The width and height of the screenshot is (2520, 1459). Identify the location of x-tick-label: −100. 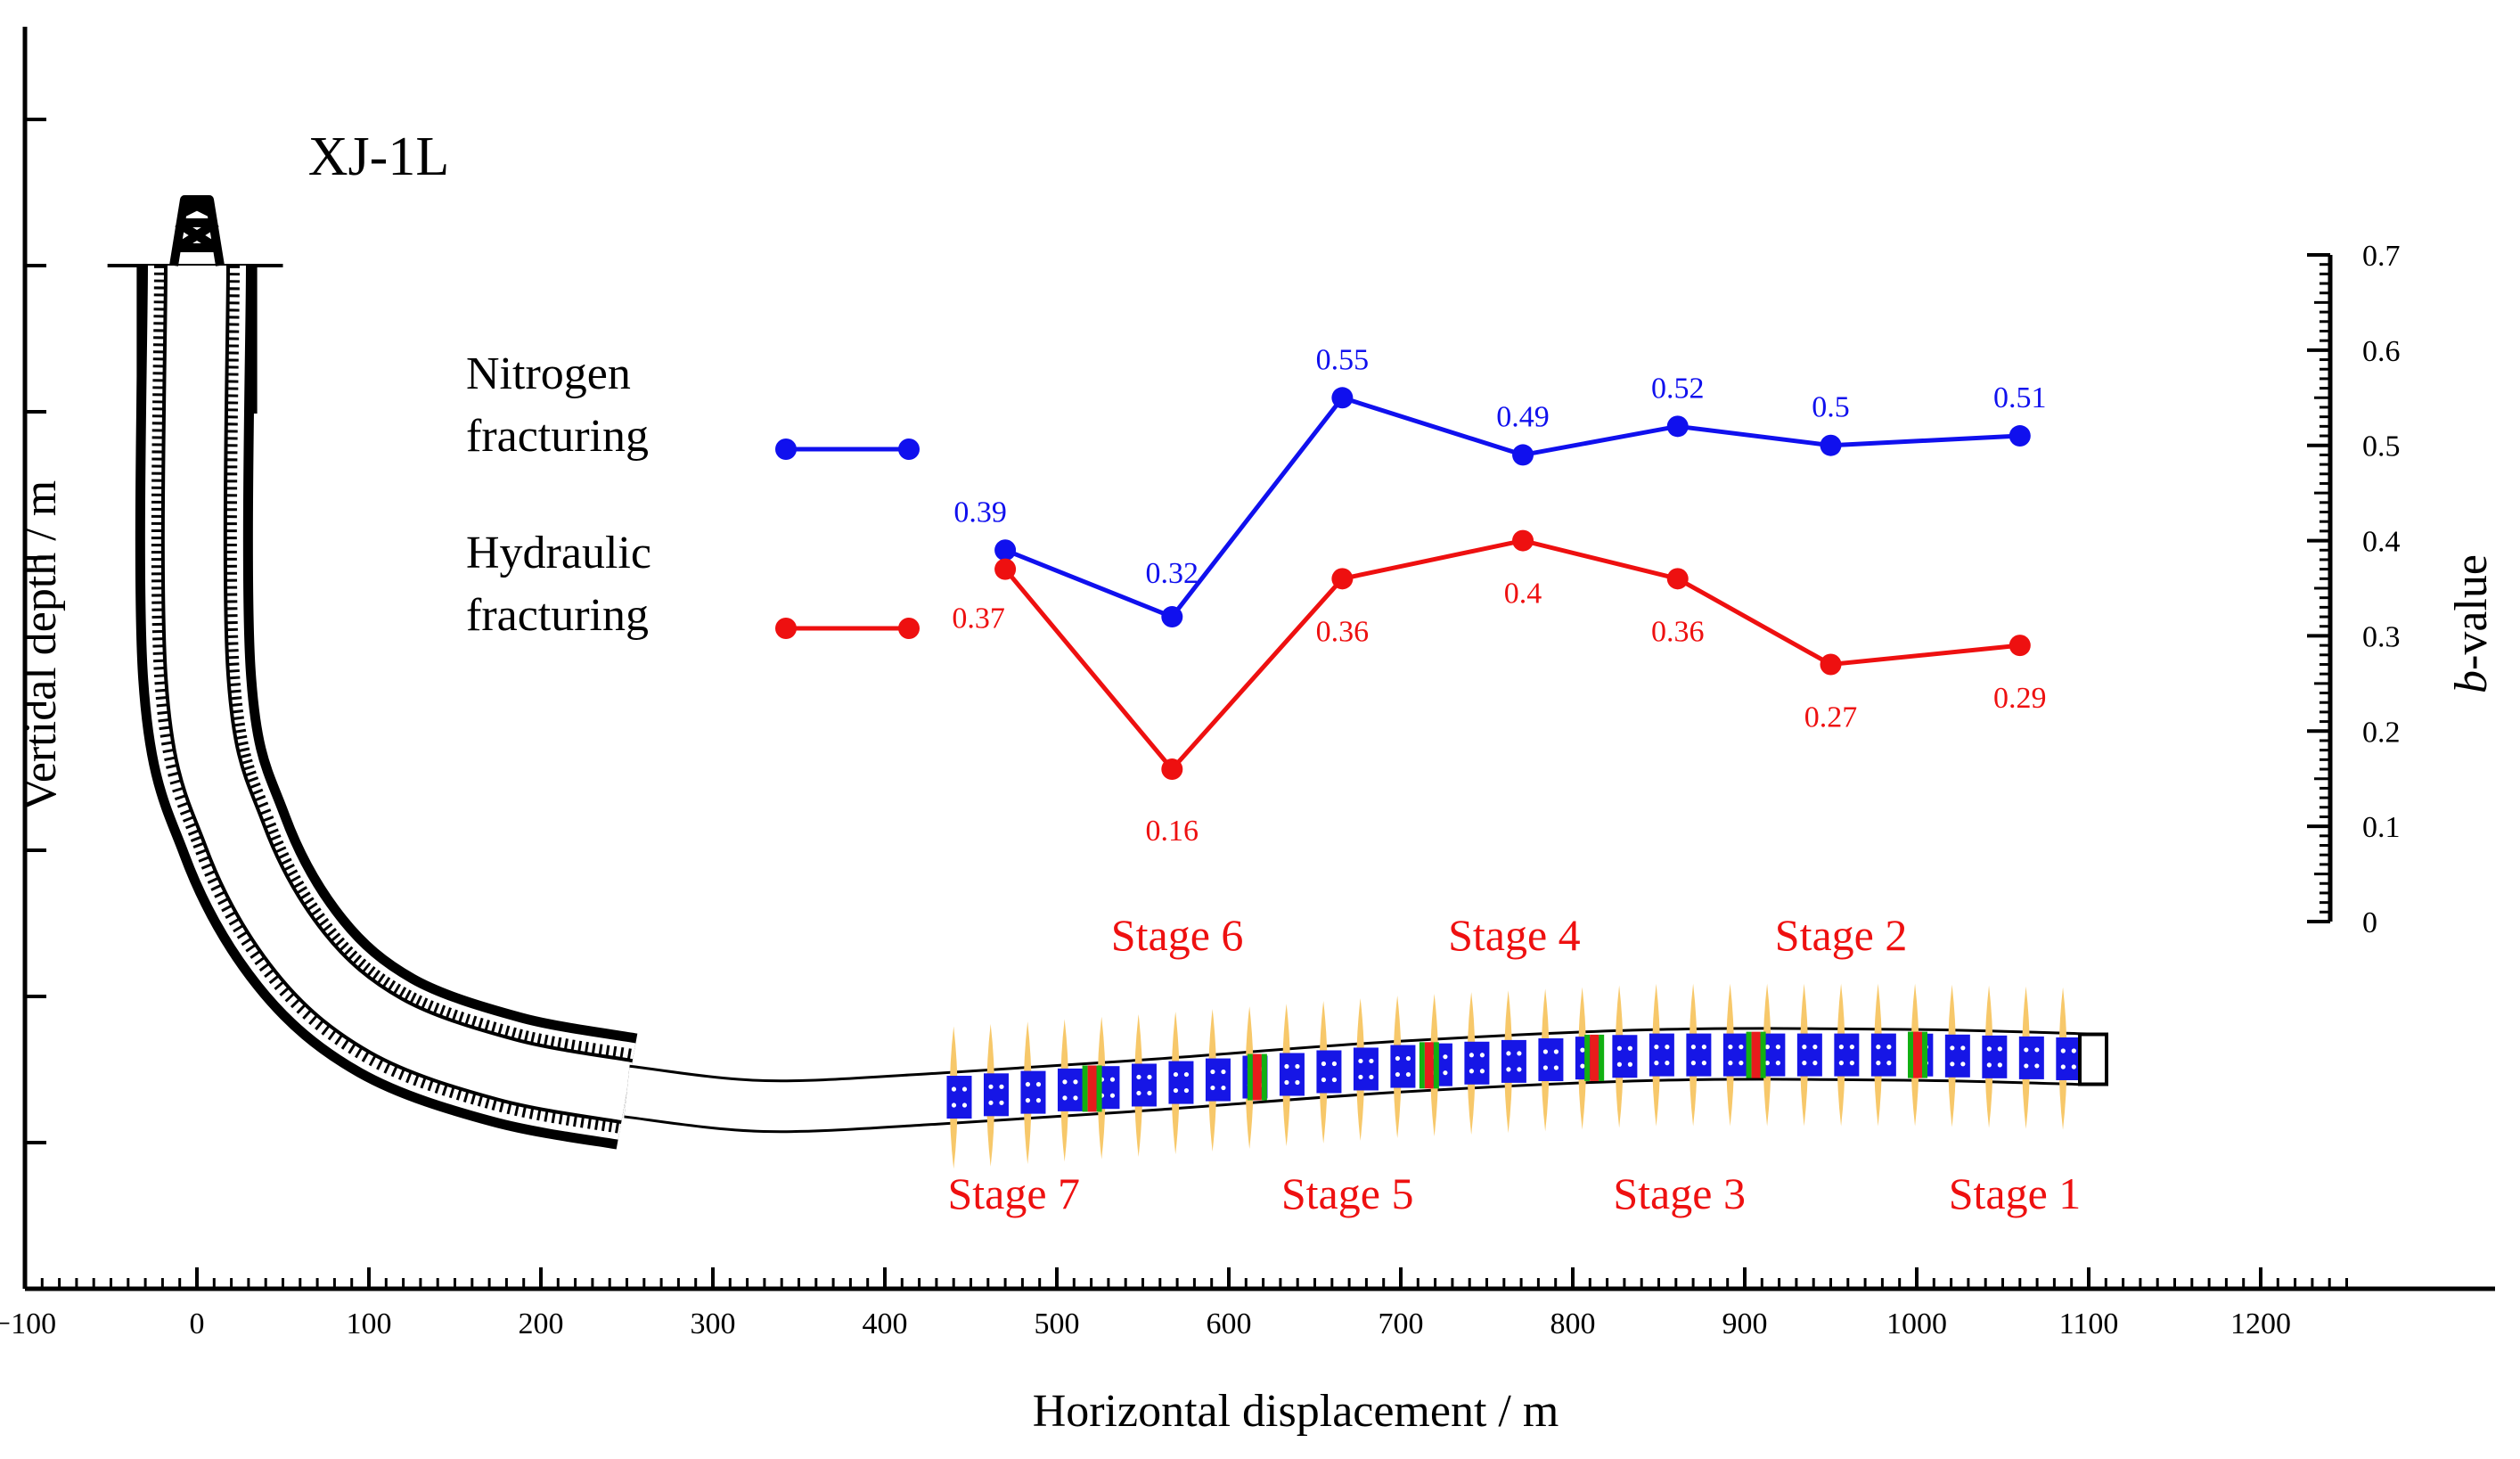
(28, 1323).